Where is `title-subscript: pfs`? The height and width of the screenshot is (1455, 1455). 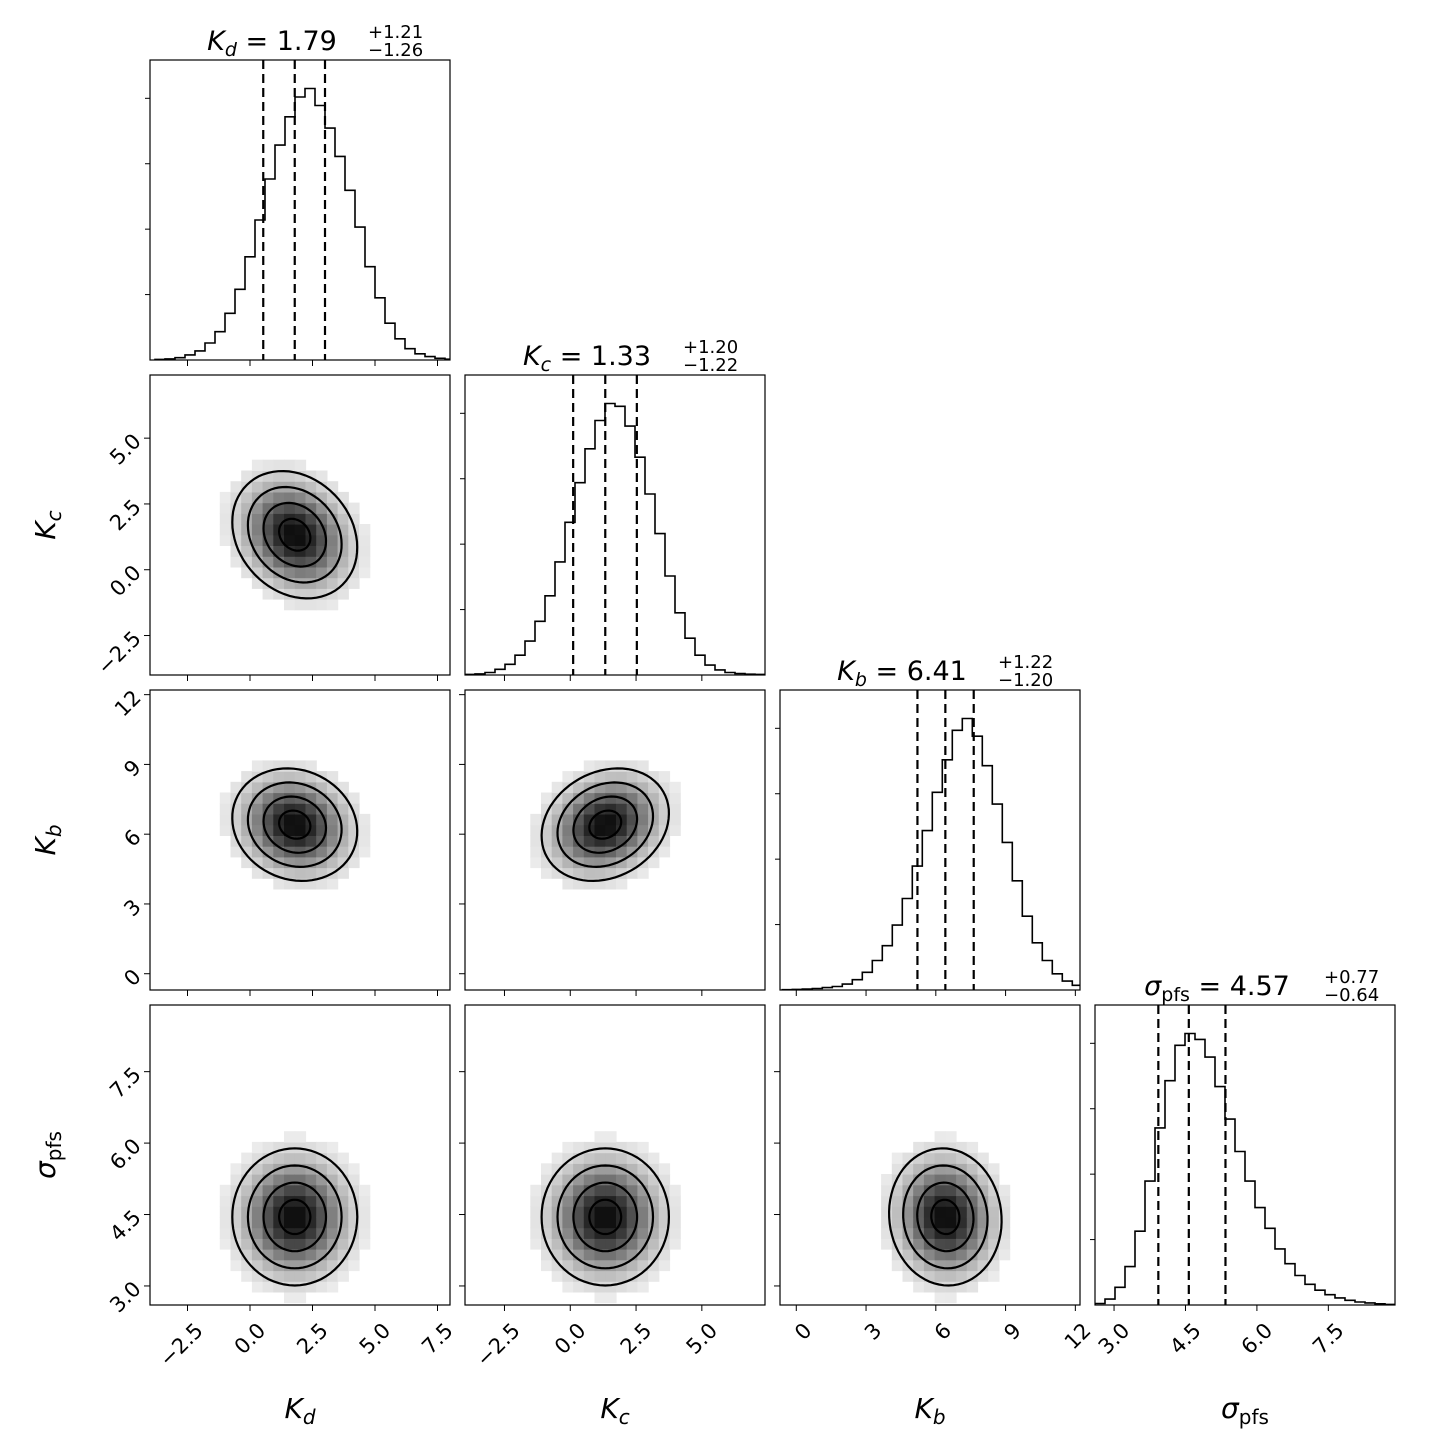
title-subscript: pfs is located at coordinates (1175, 995).